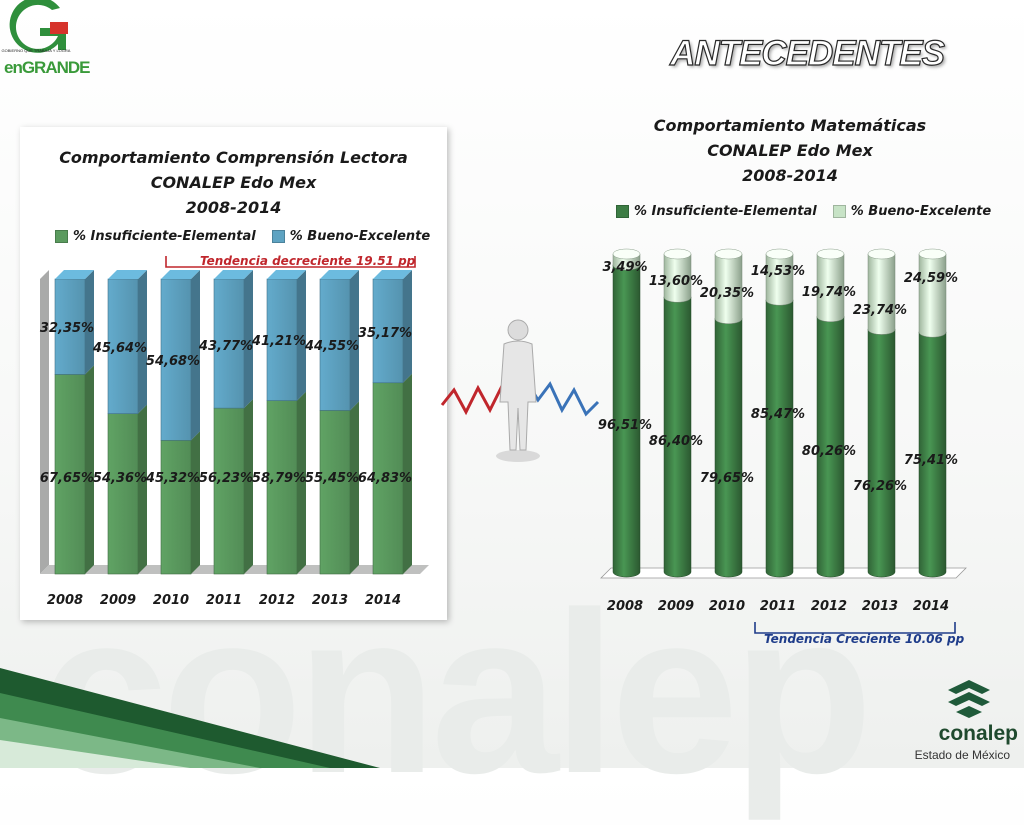 The image size is (1024, 825). I want to click on lectura-label-2009-bueno: 45,64%, so click(119, 348).